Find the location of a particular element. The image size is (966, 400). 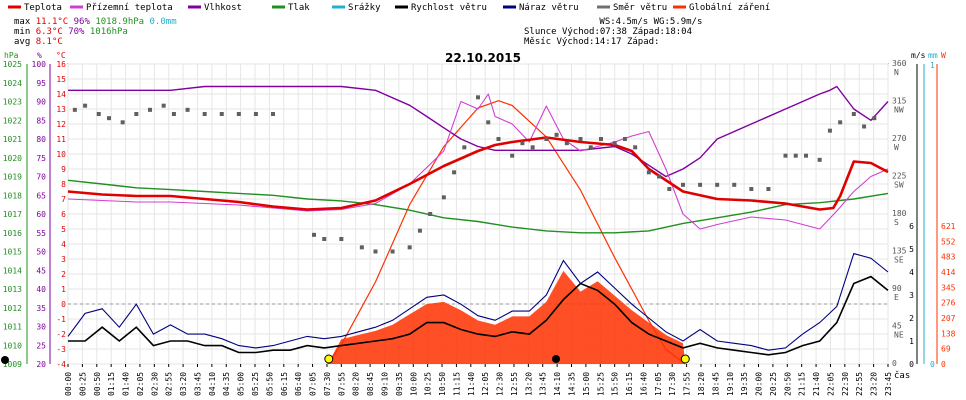

x-tick-57: 23:45 is located at coordinates (888, 384).